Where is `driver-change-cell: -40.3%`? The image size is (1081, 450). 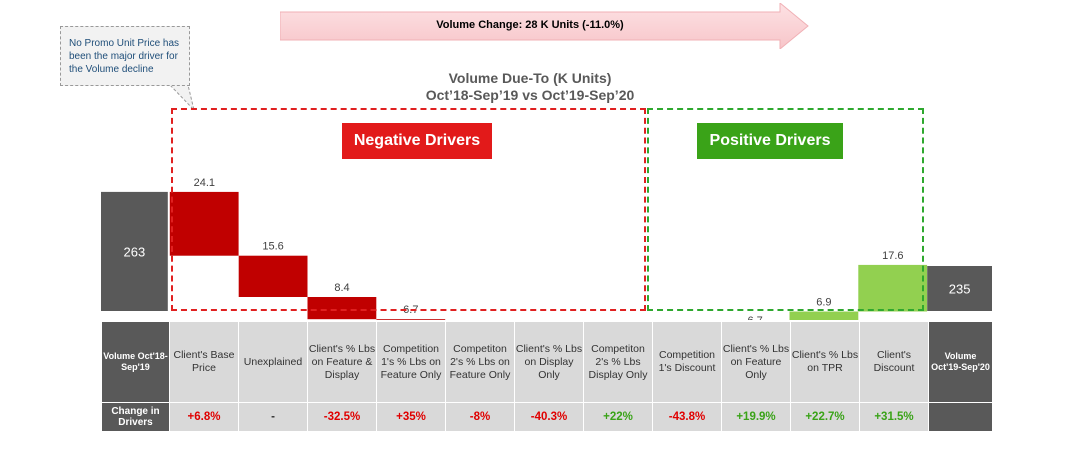
driver-change-cell: -40.3% is located at coordinates (549, 417).